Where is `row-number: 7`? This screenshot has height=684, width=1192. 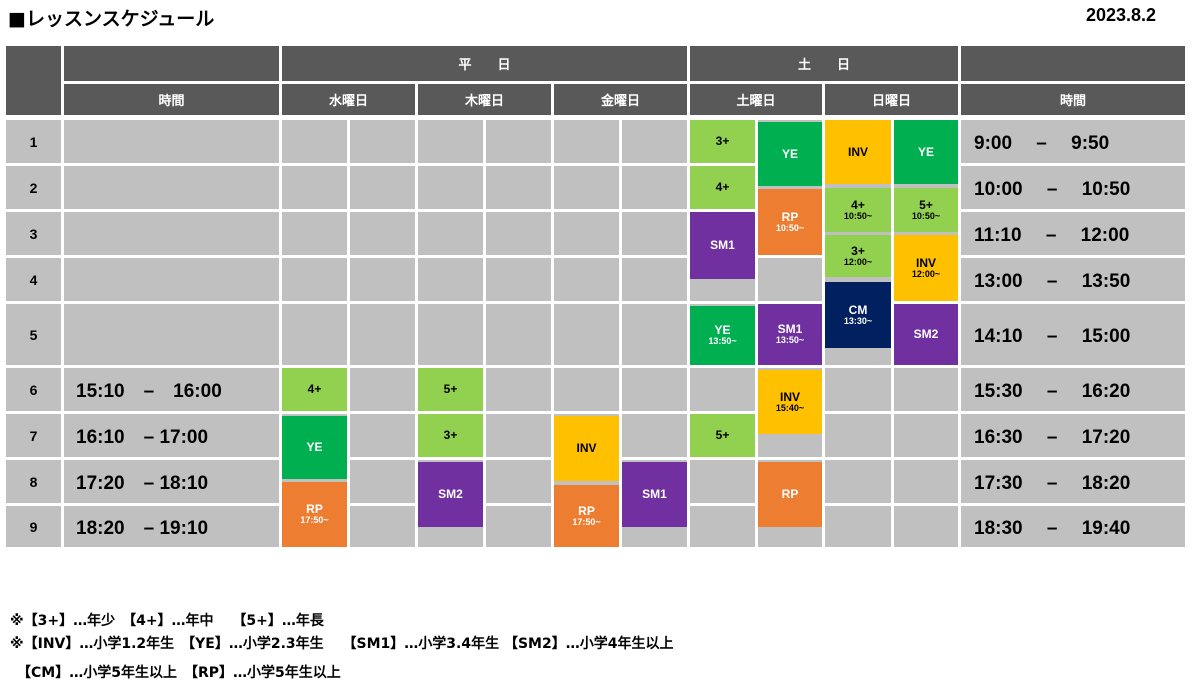 row-number: 7 is located at coordinates (33, 435).